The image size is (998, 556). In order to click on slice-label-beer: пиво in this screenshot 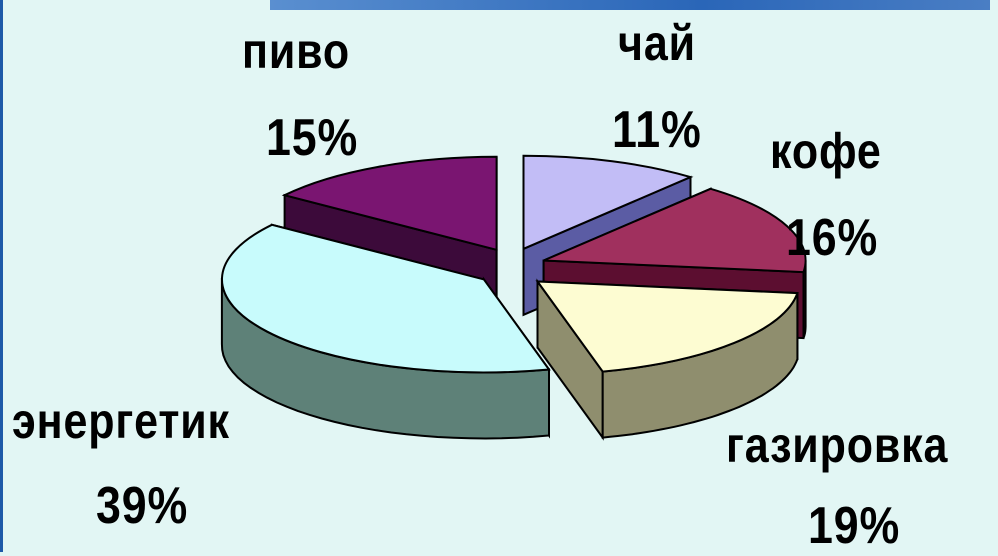, I will do `click(296, 51)`.